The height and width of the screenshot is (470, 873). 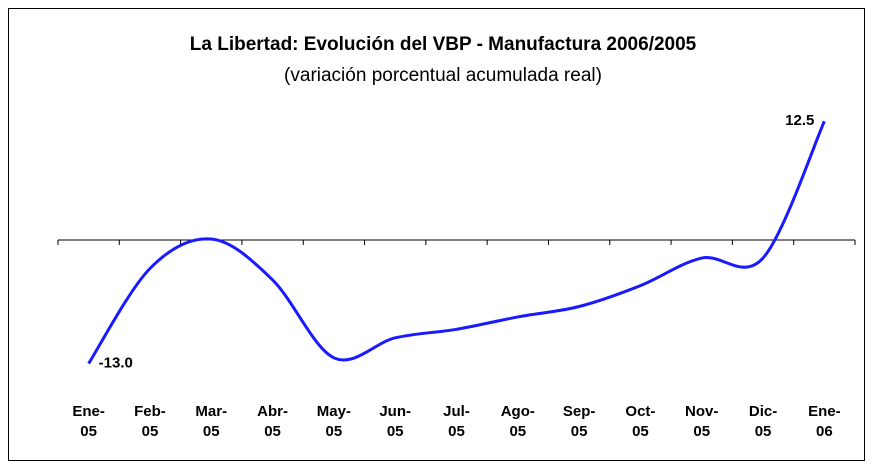 What do you see at coordinates (640, 421) in the screenshot?
I see `x-tick-label: Oct- 05` at bounding box center [640, 421].